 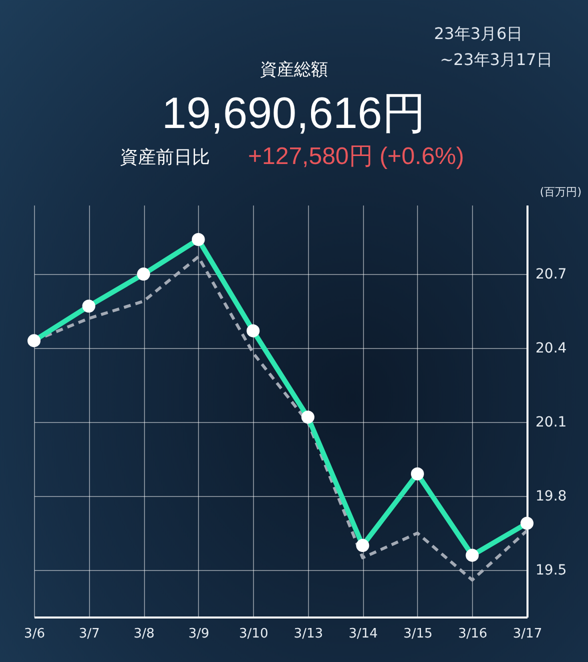 I want to click on text: +127,580円 (+0.6%), so click(x=356, y=157).